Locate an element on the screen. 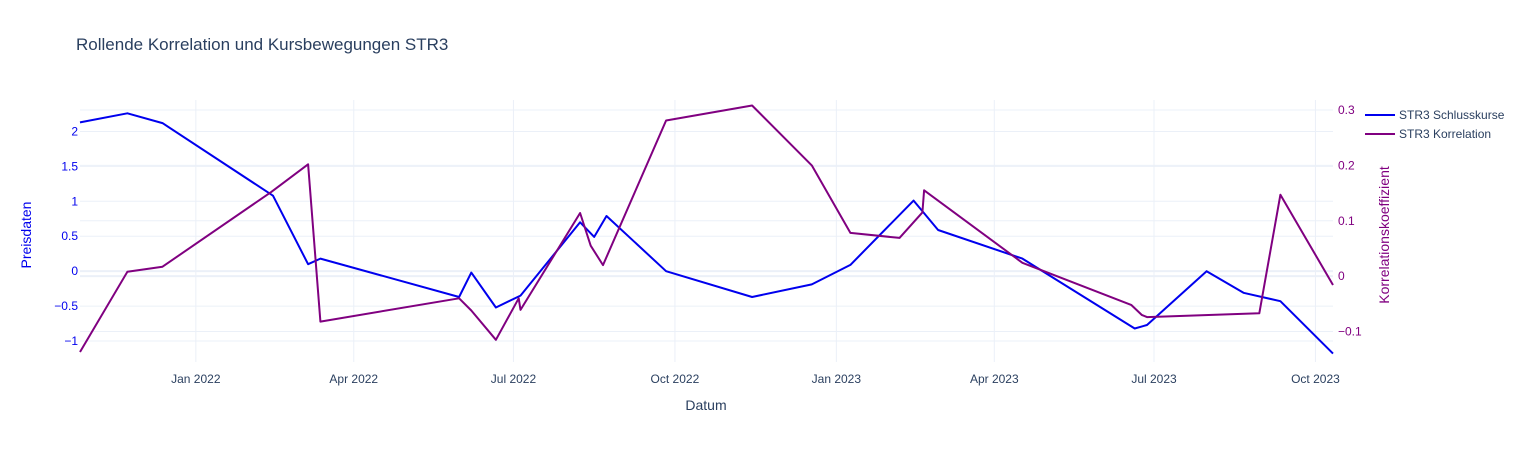 Image resolution: width=1531 pixels, height=450 pixels. x-tick-label: Jul 2022 is located at coordinates (514, 379).